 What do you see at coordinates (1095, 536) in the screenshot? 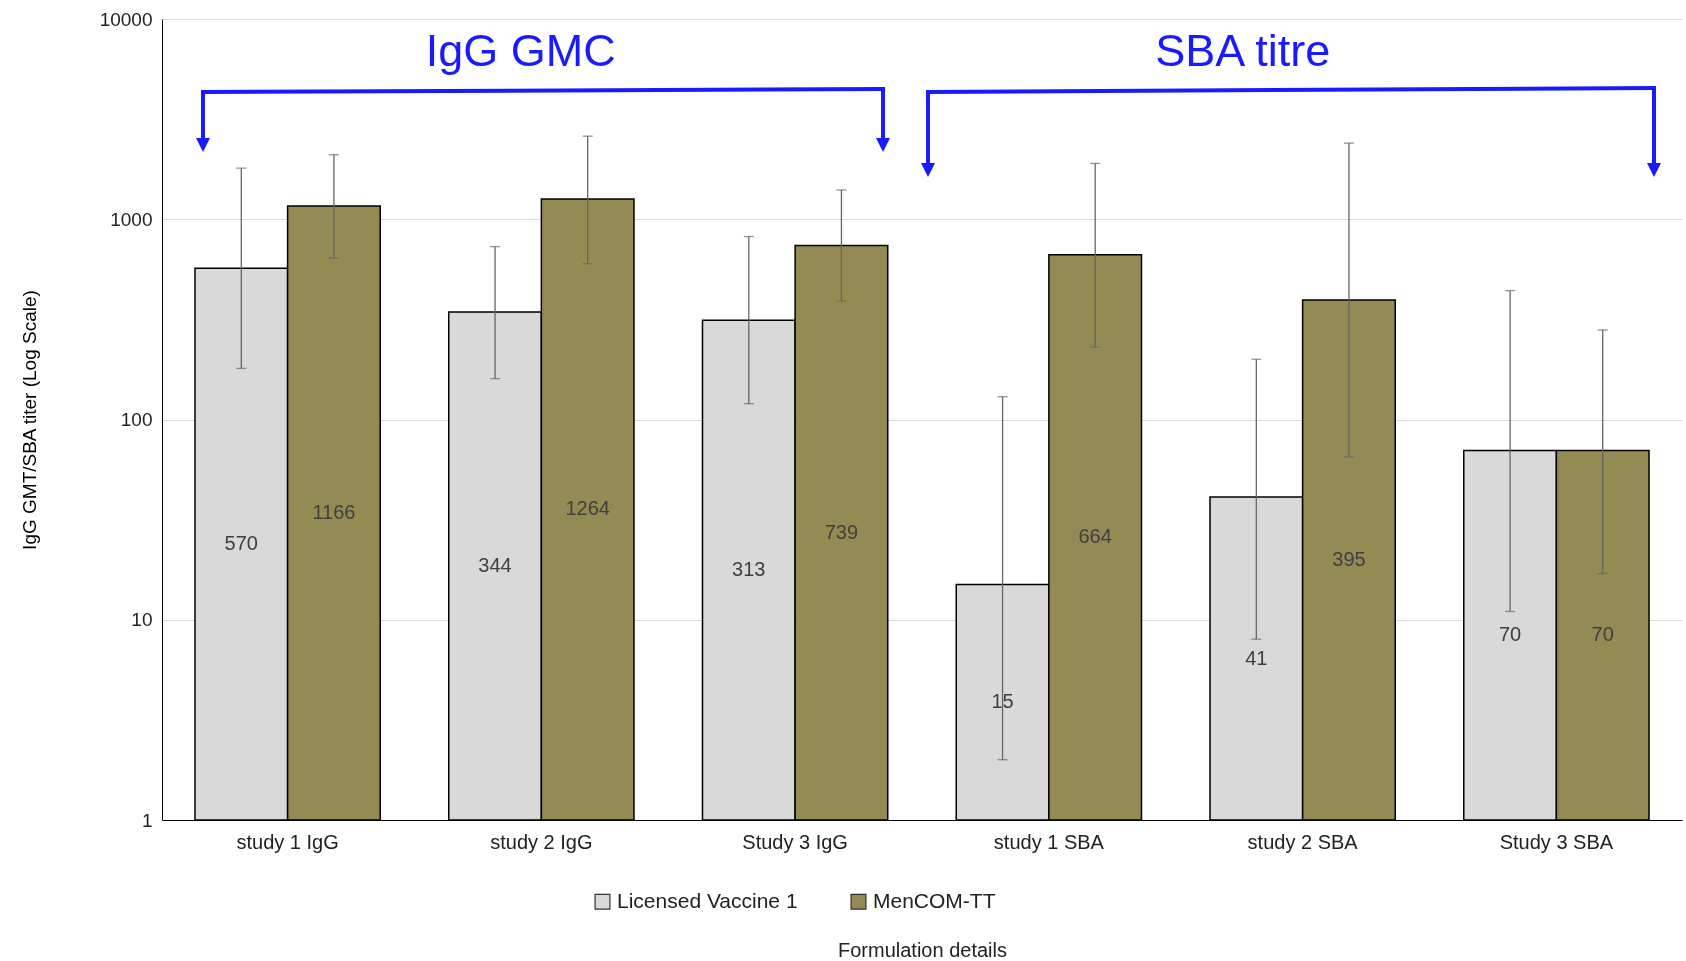
I see `data-label: 664` at bounding box center [1095, 536].